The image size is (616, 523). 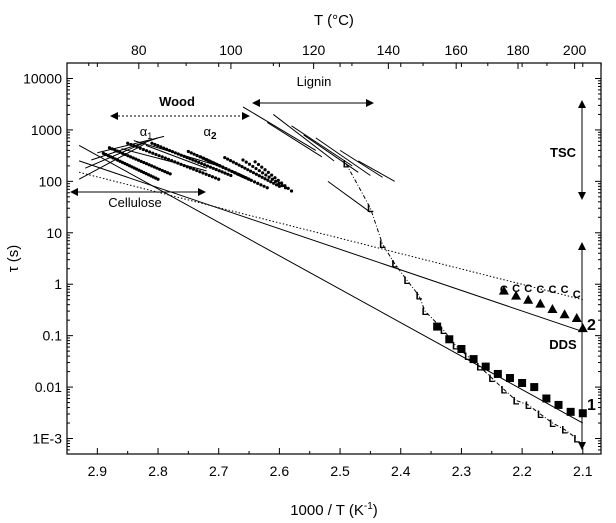 What do you see at coordinates (42, 78) in the screenshot?
I see `y-tick-label: 10000` at bounding box center [42, 78].